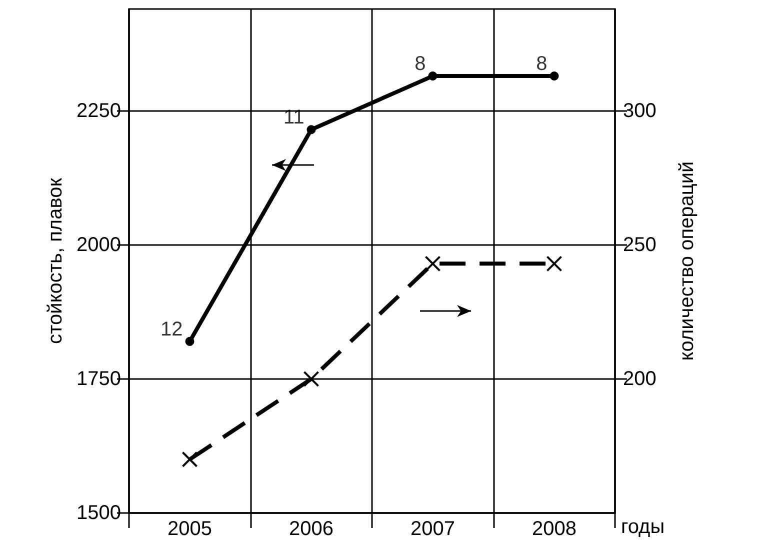 This screenshot has width=778, height=546. I want to click on x-tick-label: 2006, so click(311, 529).